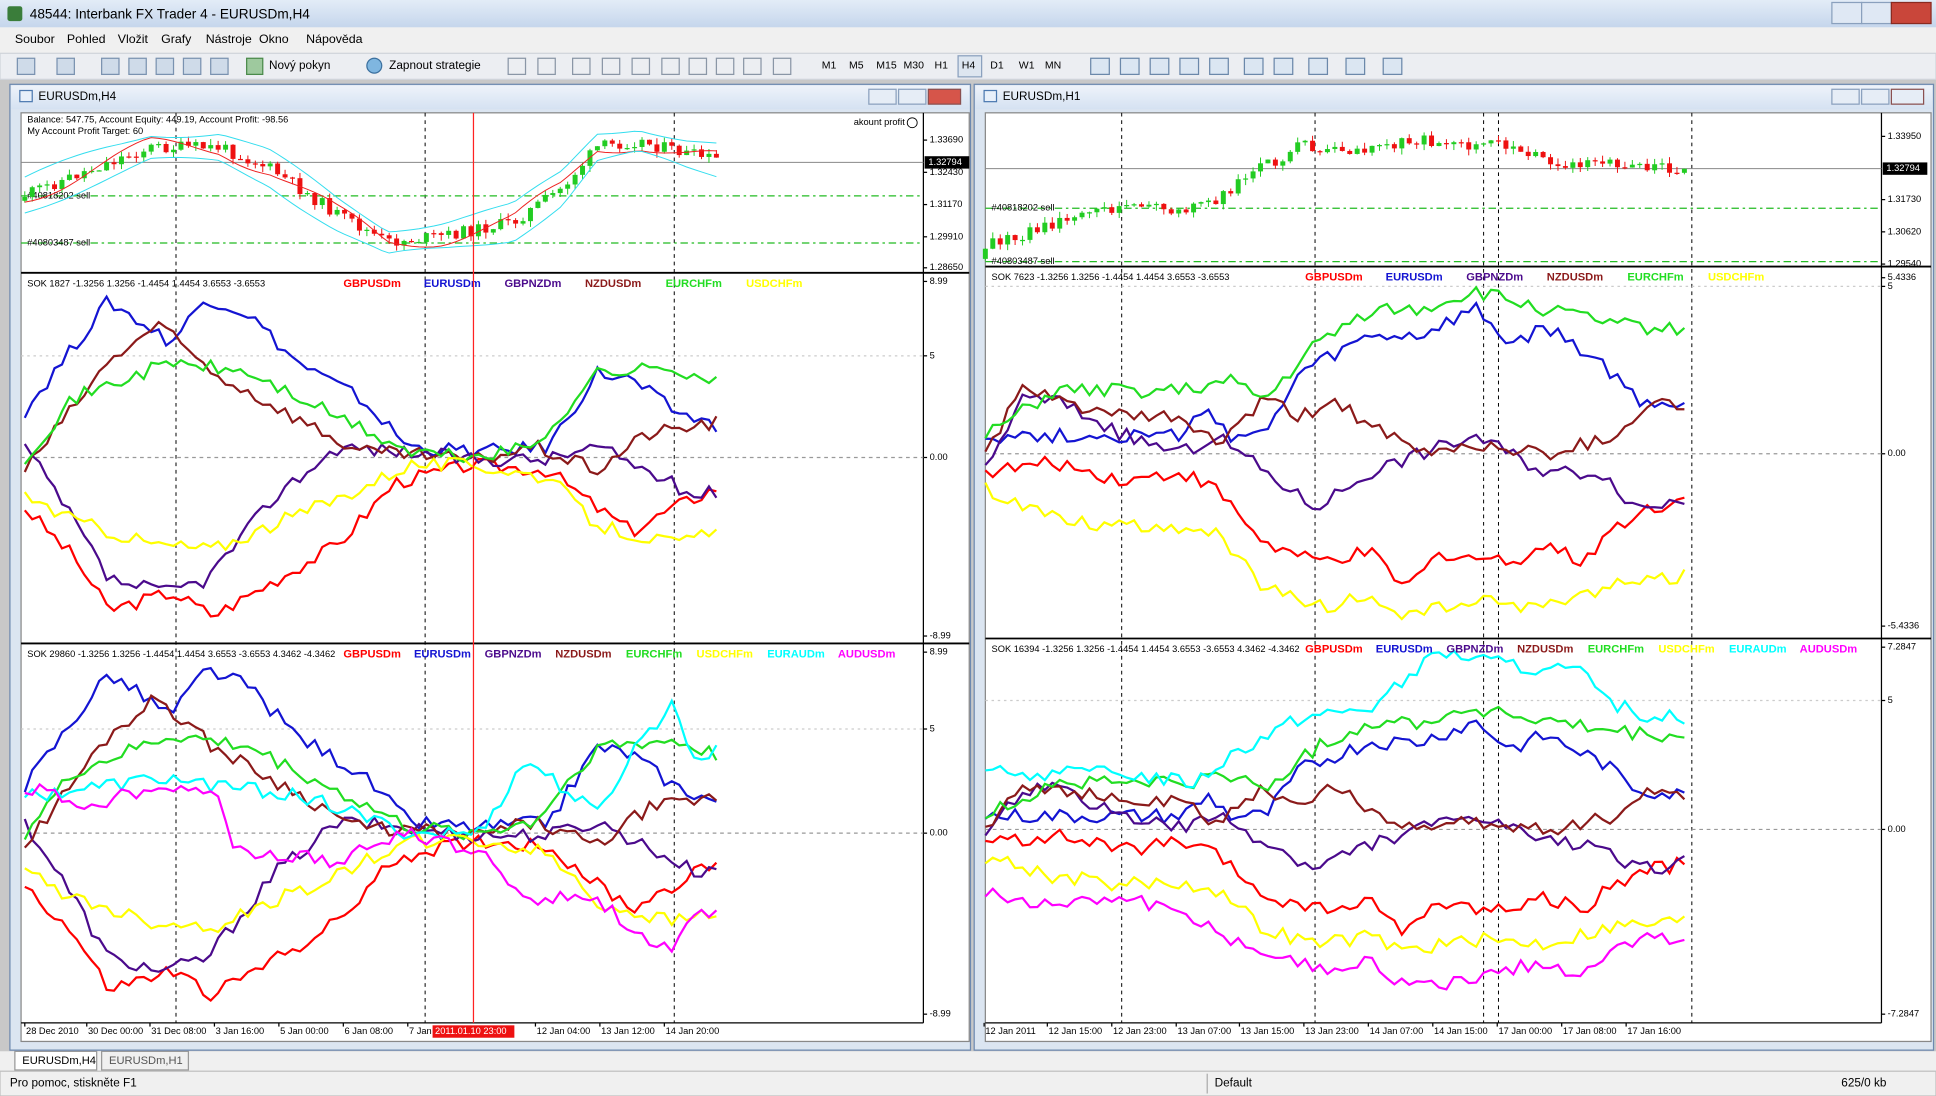 This screenshot has width=1936, height=1096. Describe the element at coordinates (1847, 13) in the screenshot. I see `minimize-button` at that location.